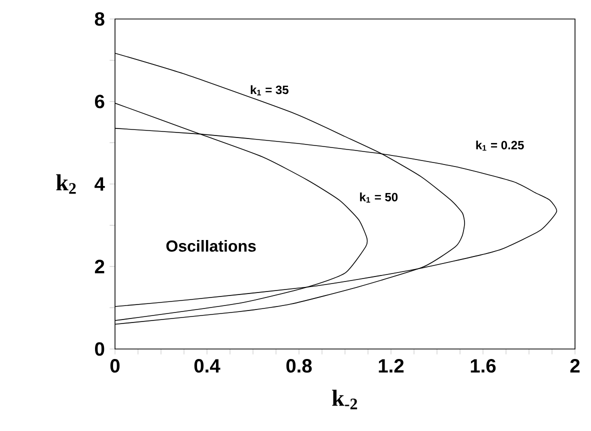 This screenshot has height=431, width=591. I want to click on x-tick-label: 1.2, so click(391, 365).